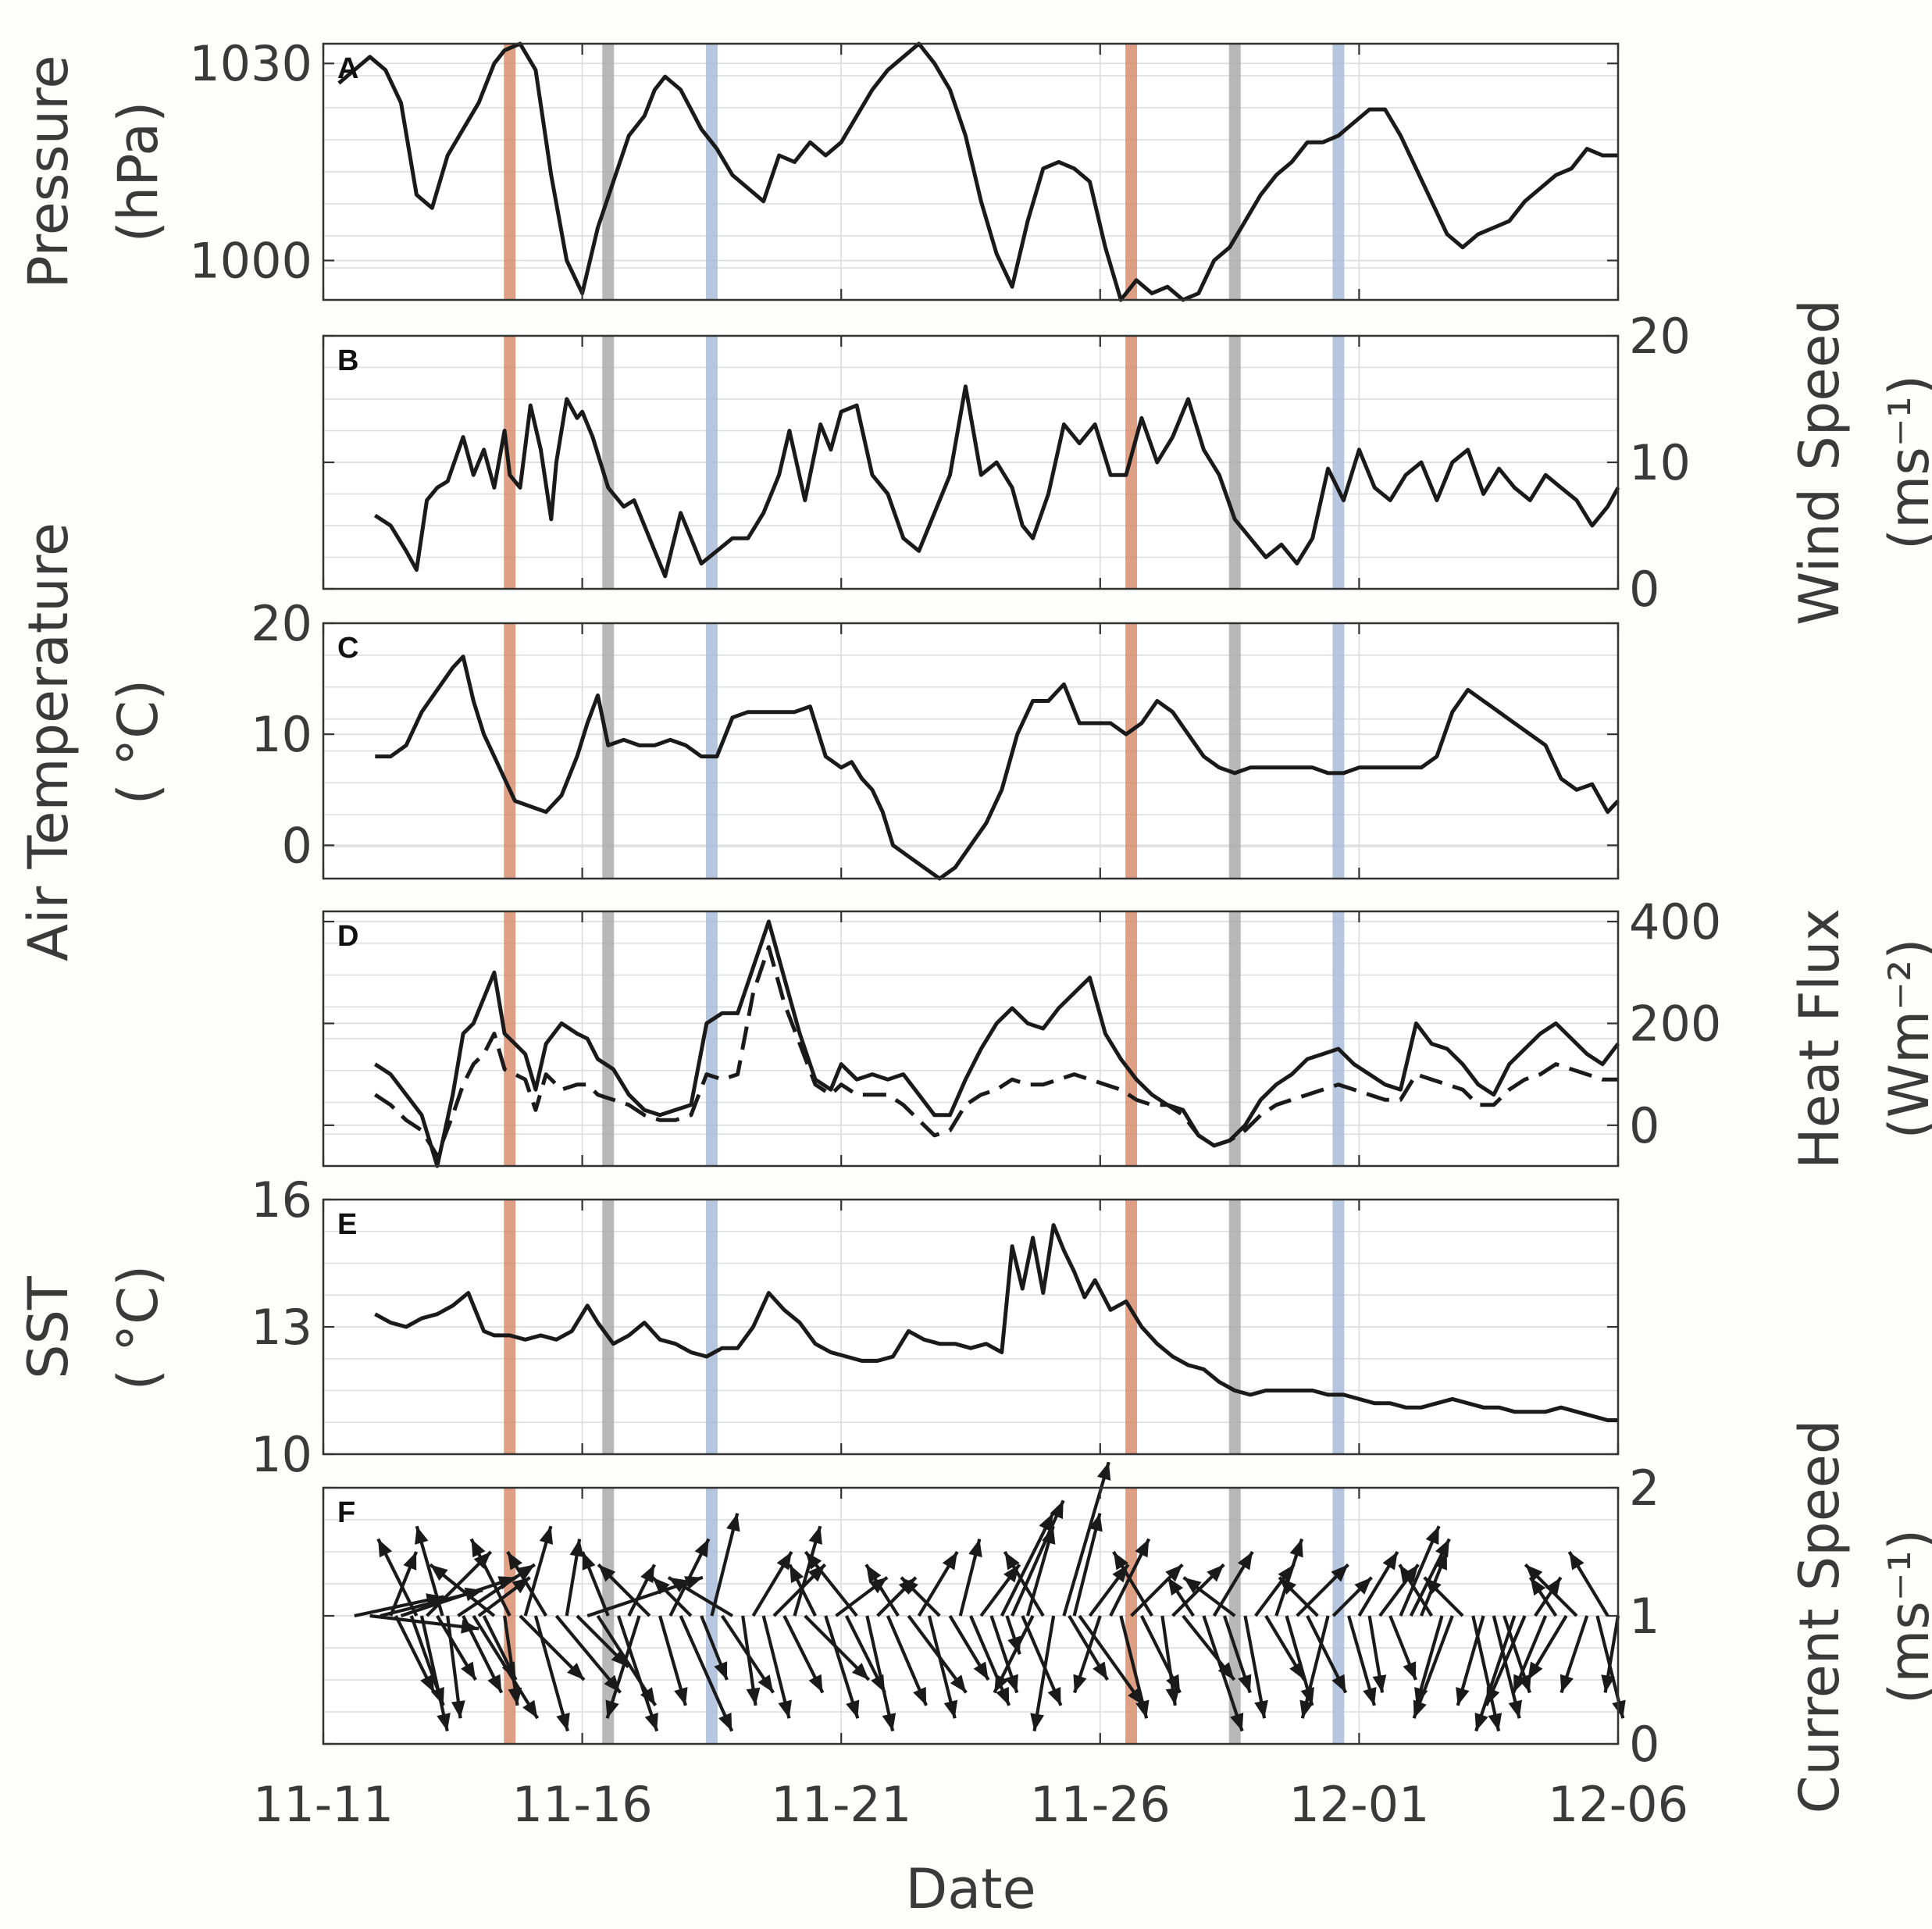 The width and height of the screenshot is (1932, 1929). Describe the element at coordinates (281, 735) in the screenshot. I see `y-tick-label: 10` at that location.